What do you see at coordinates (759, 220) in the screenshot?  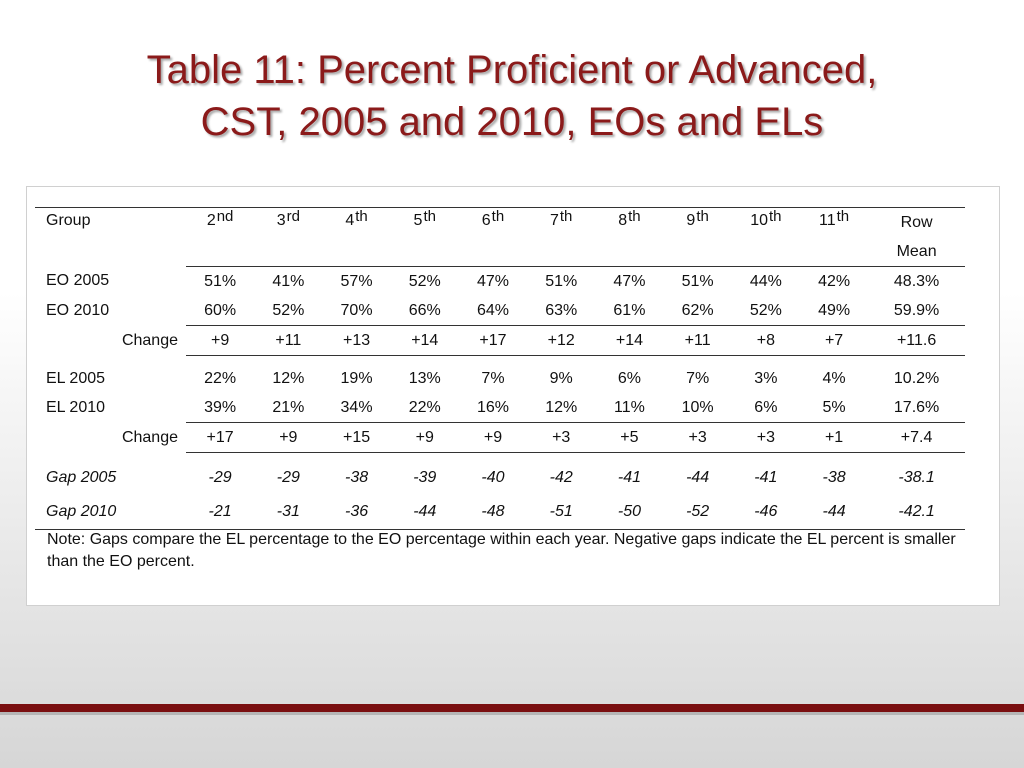 I see `grade-number: 10` at bounding box center [759, 220].